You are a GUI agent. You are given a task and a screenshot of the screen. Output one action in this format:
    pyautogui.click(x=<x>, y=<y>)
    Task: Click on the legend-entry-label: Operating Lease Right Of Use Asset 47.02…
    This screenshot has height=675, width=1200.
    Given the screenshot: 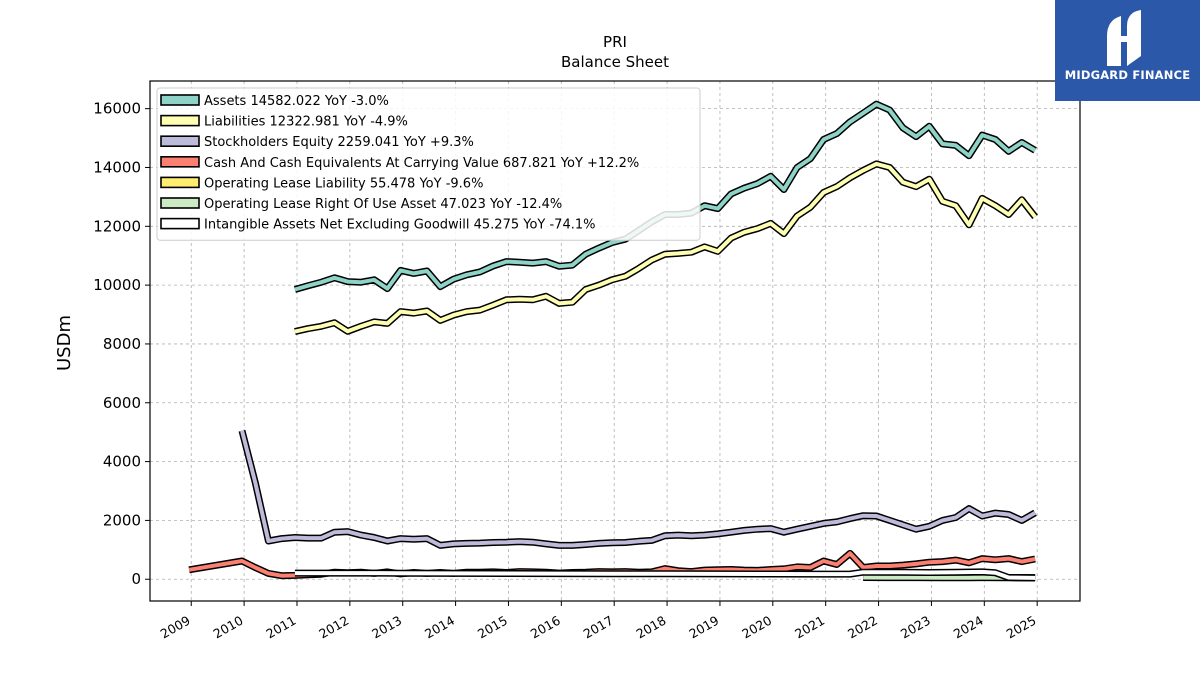 What is the action you would take?
    pyautogui.click(x=383, y=204)
    